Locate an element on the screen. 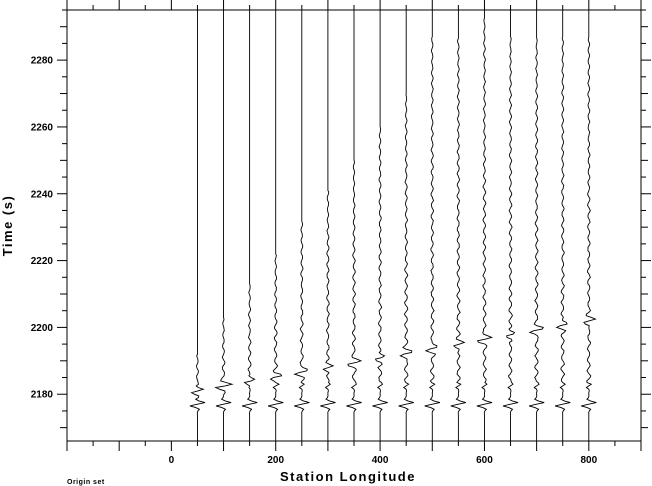 Image resolution: width=652 pixels, height=486 pixels. x-tick-label: 600 is located at coordinates (484, 460).